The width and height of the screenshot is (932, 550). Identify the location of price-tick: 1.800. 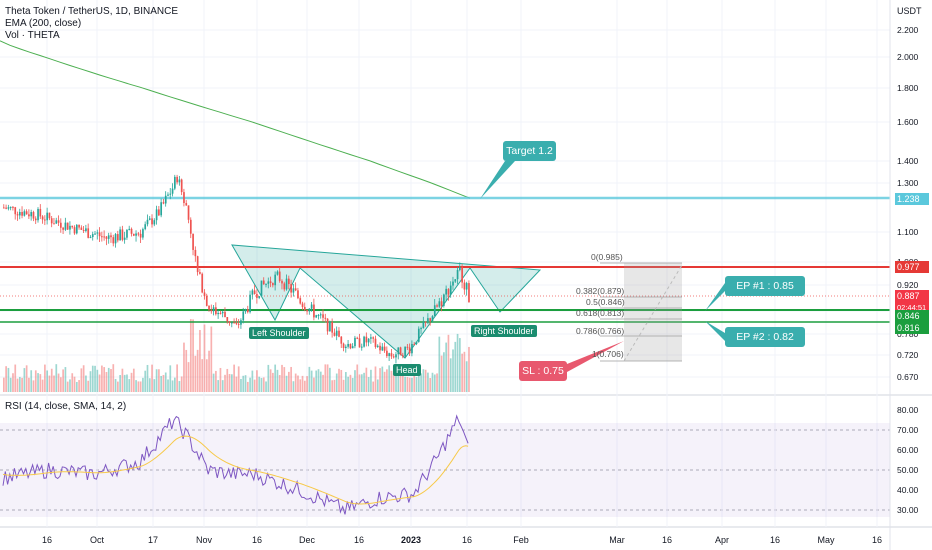
(908, 88).